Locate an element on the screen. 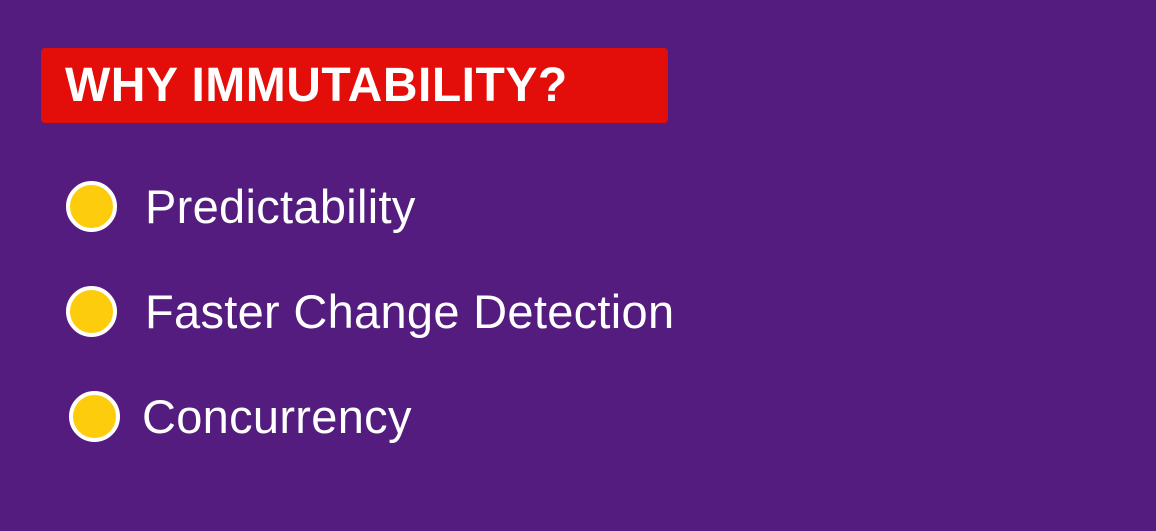 Image resolution: width=1156 pixels, height=531 pixels. bullet-item-predictability: Predictability is located at coordinates (241, 206).